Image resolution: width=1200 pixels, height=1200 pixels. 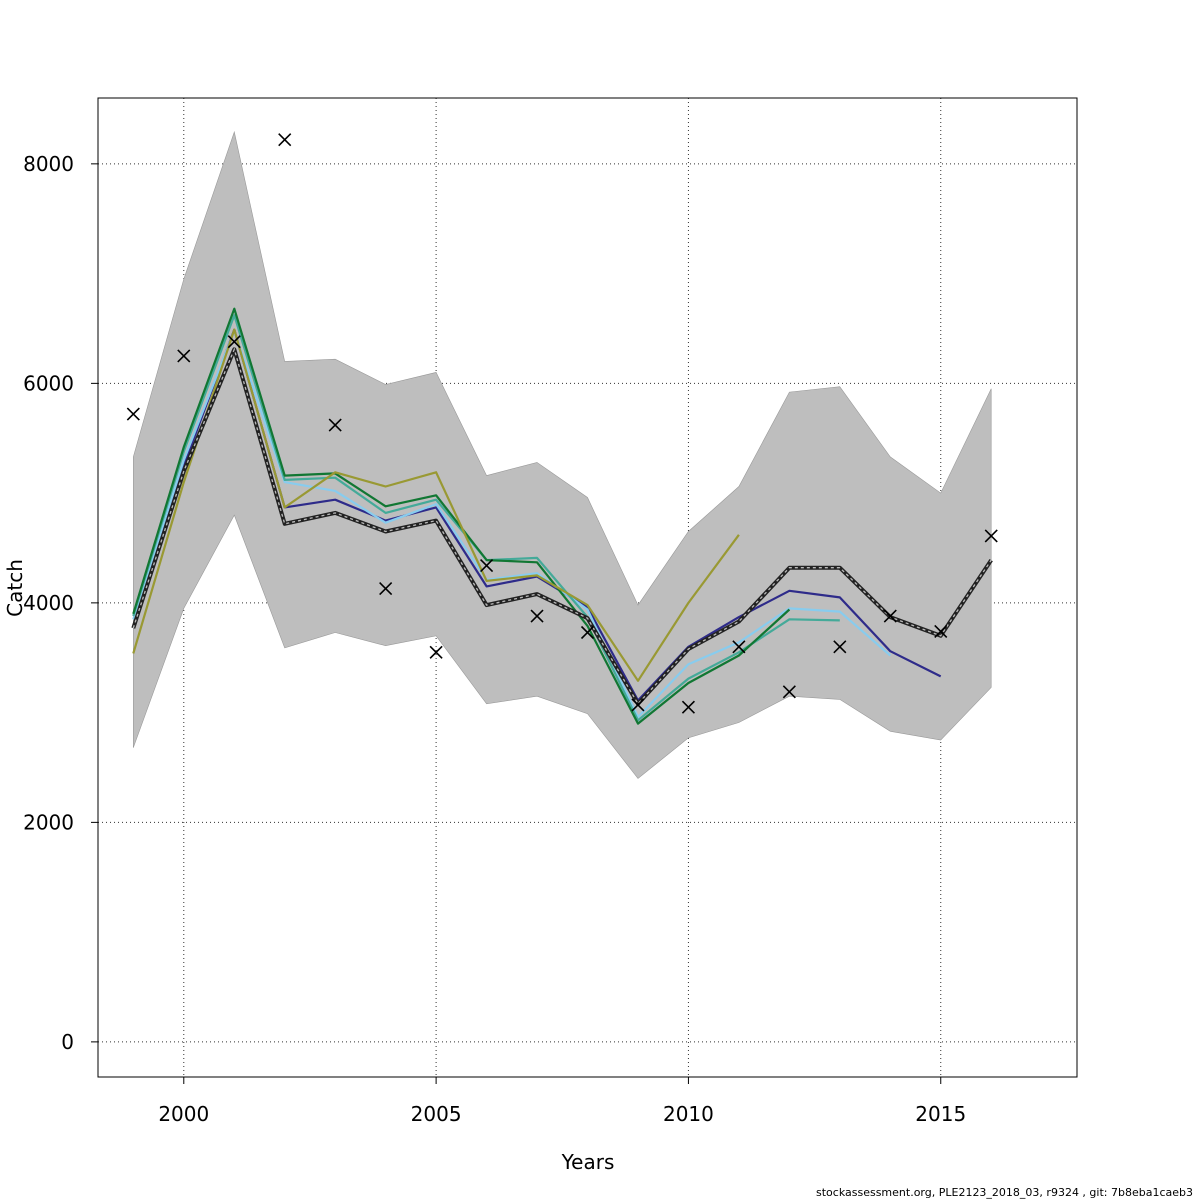 I want to click on y-axis: 0 2000 4000 6000 8000, so click(x=60, y=603).